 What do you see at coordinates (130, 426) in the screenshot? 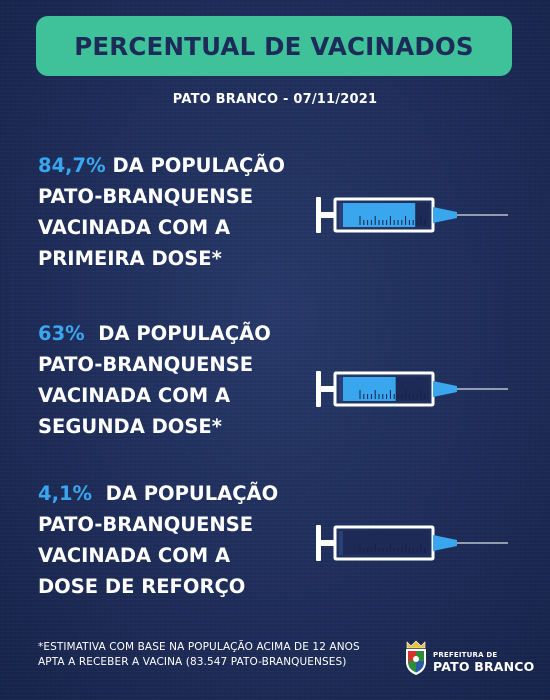
I see `stat-text: SEGUNDA DOSE*` at bounding box center [130, 426].